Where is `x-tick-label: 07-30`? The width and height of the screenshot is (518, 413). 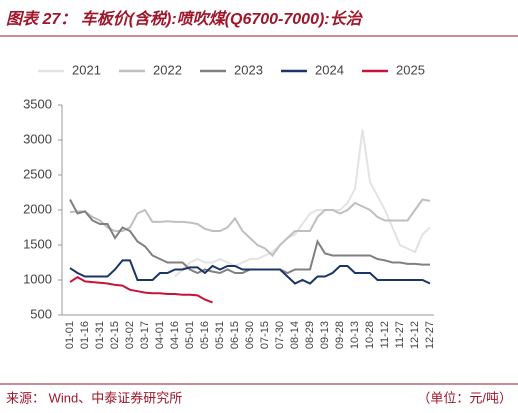 x-tick-label: 07-30 is located at coordinates (280, 335).